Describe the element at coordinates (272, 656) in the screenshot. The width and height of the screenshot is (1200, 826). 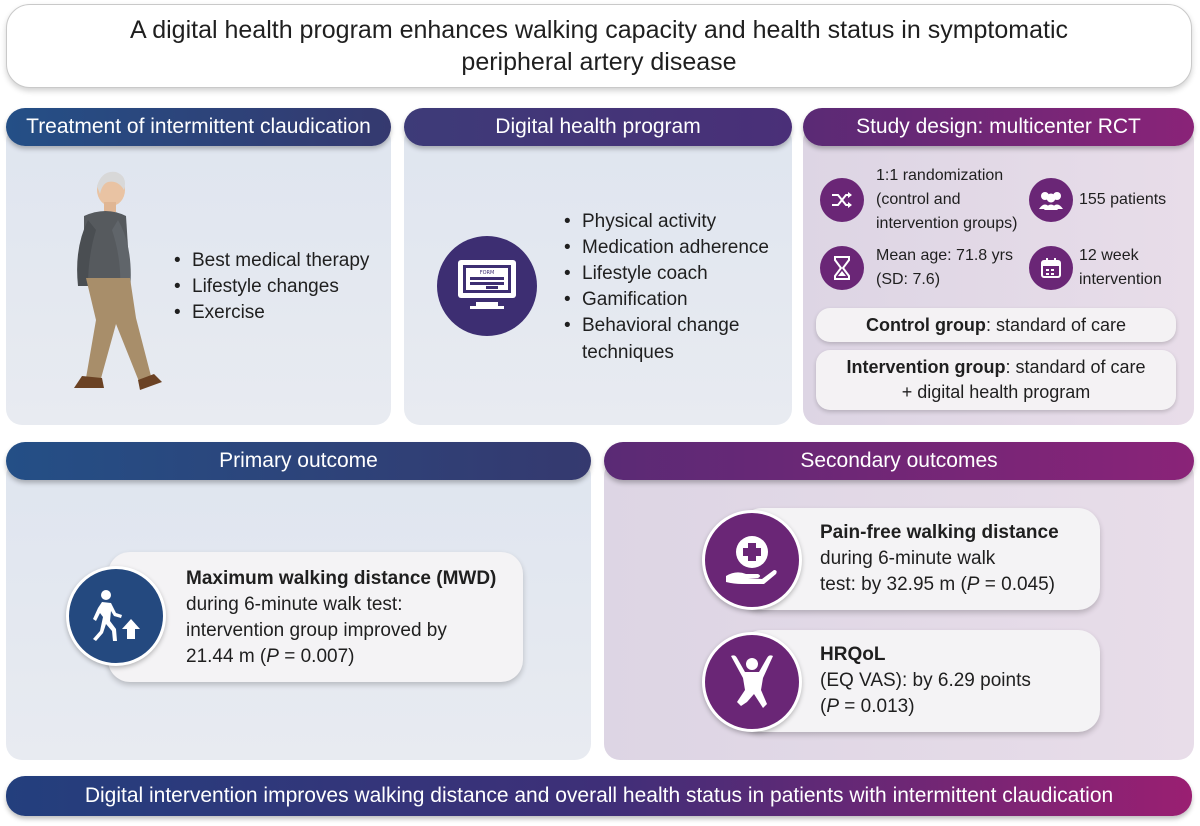
I see `primary-p-symbol: P` at that location.